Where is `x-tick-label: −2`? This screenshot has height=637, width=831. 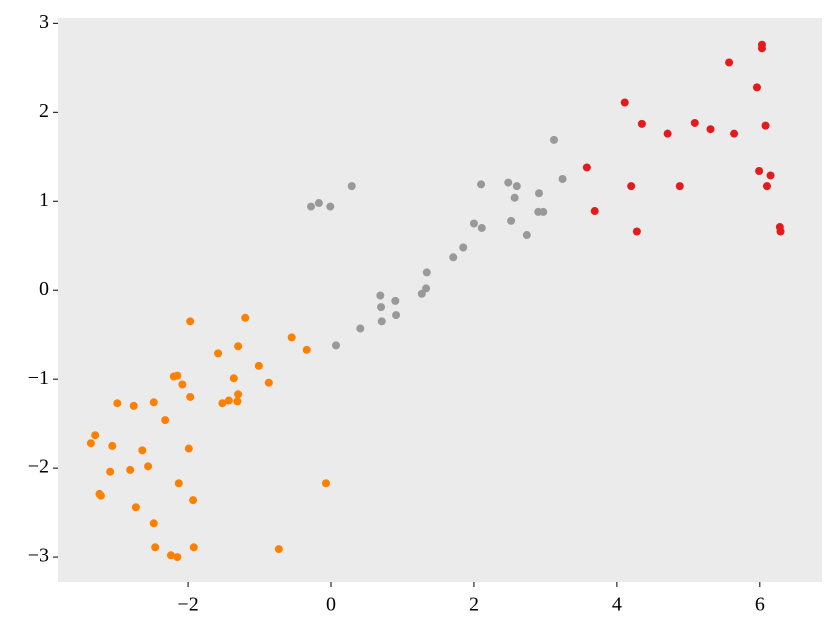 x-tick-label: −2 is located at coordinates (187, 605).